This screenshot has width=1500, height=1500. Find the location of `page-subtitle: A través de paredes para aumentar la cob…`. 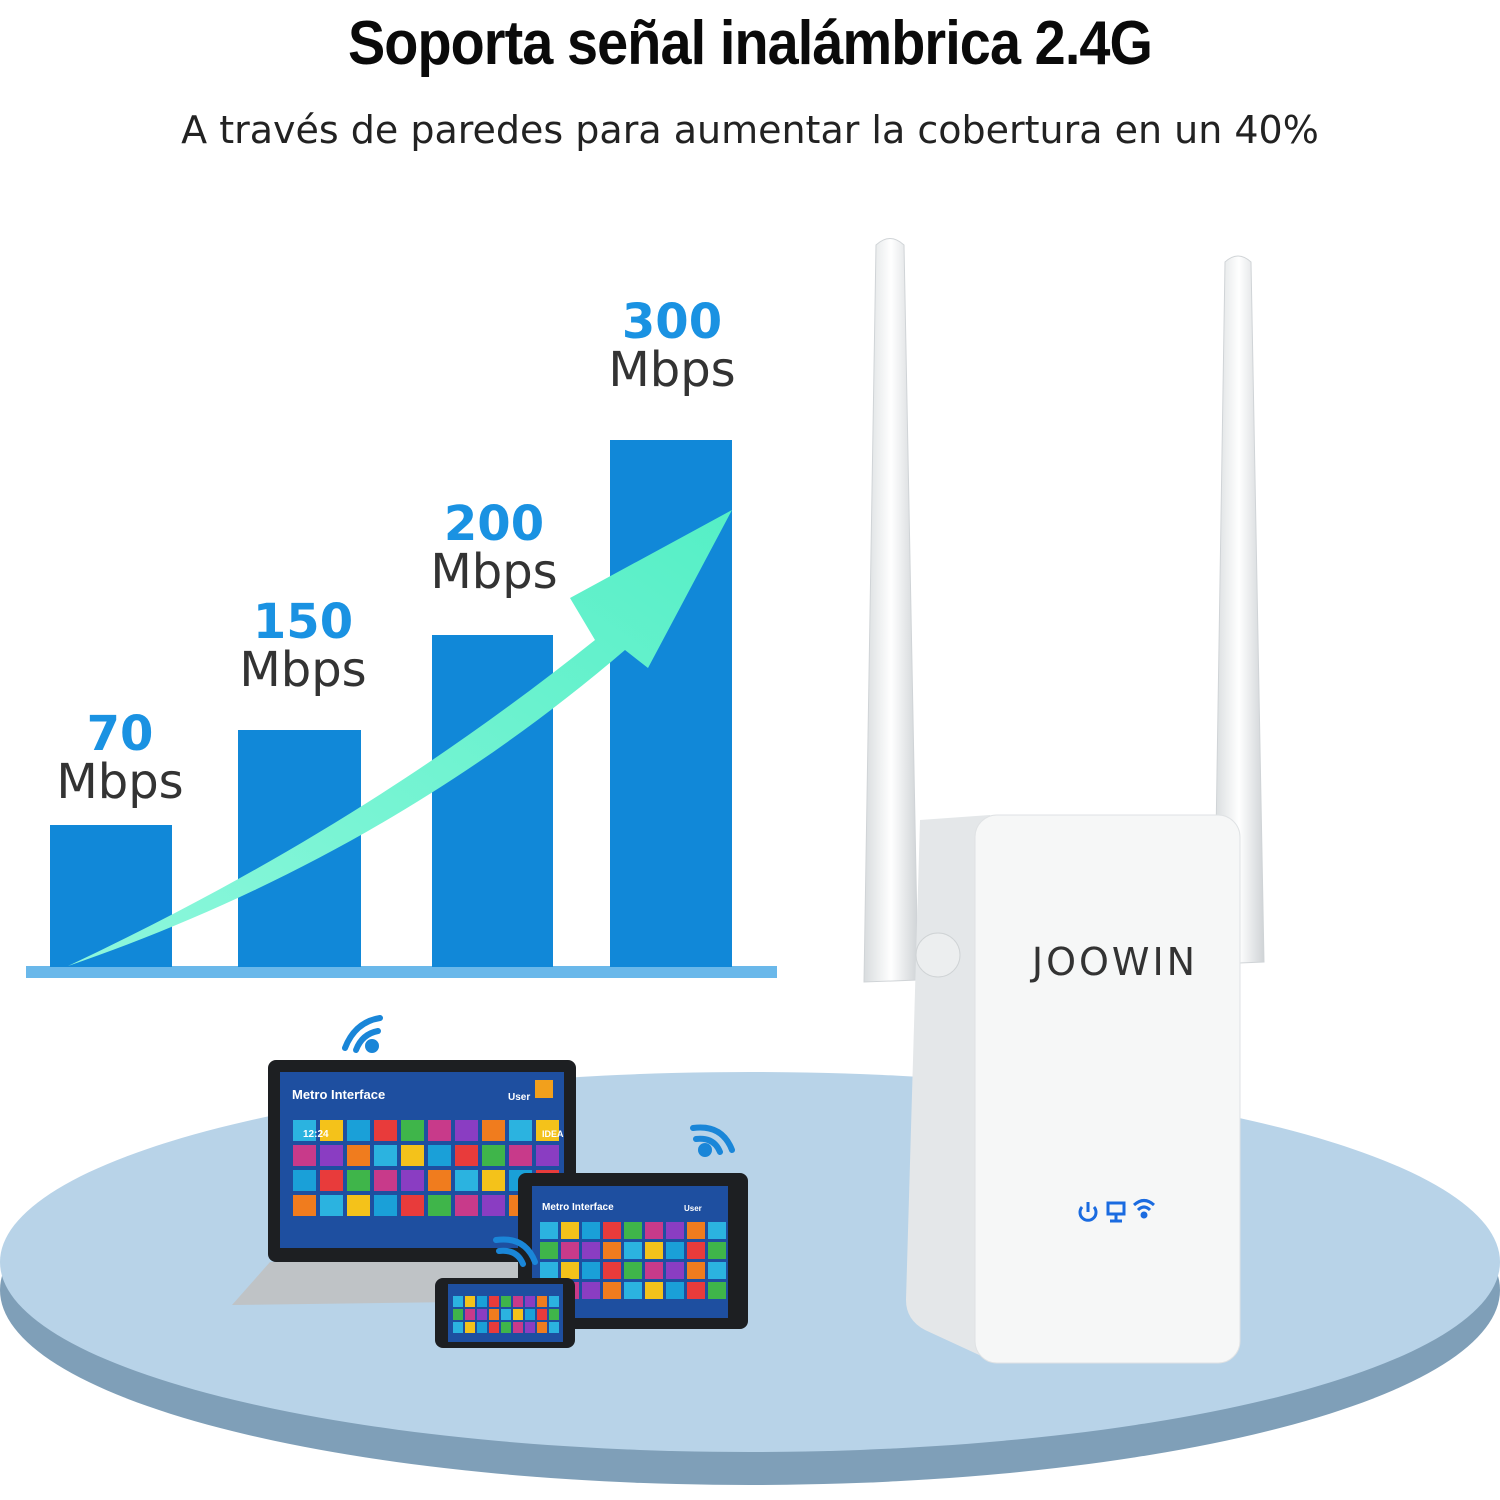

page-subtitle: A través de paredes para aumentar la cob… is located at coordinates (750, 130).